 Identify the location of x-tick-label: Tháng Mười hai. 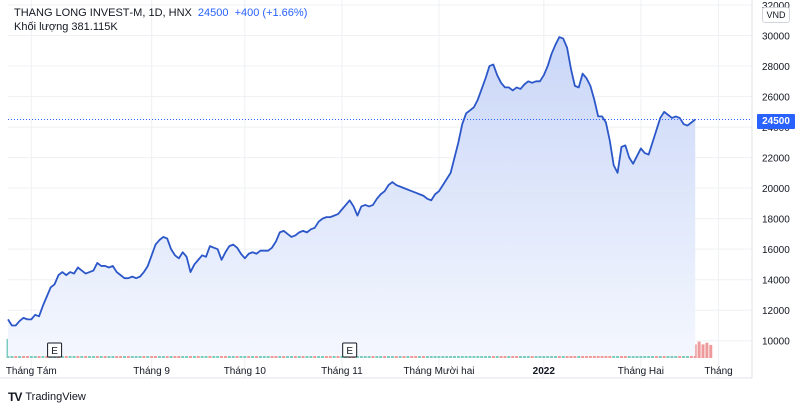
(438, 371).